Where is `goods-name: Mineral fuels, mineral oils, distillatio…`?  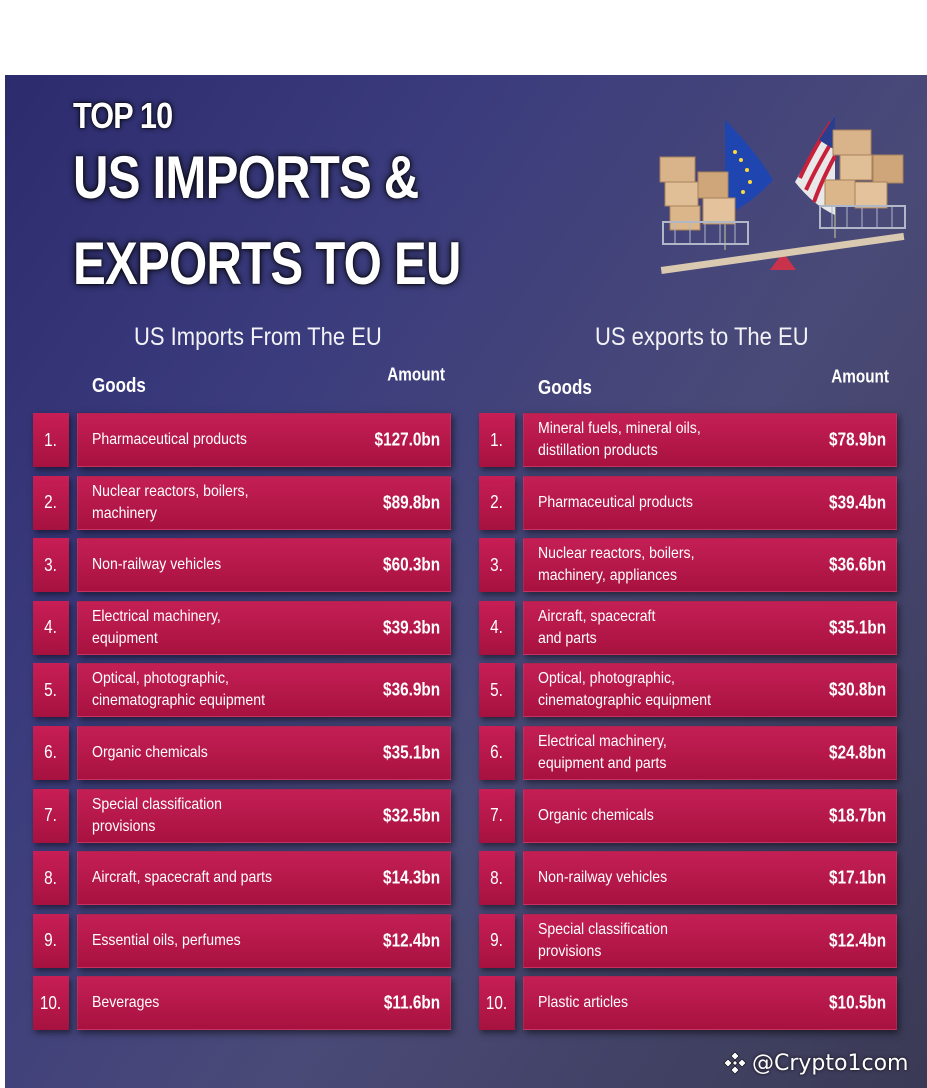
goods-name: Mineral fuels, mineral oils, distillatio… is located at coordinates (619, 439).